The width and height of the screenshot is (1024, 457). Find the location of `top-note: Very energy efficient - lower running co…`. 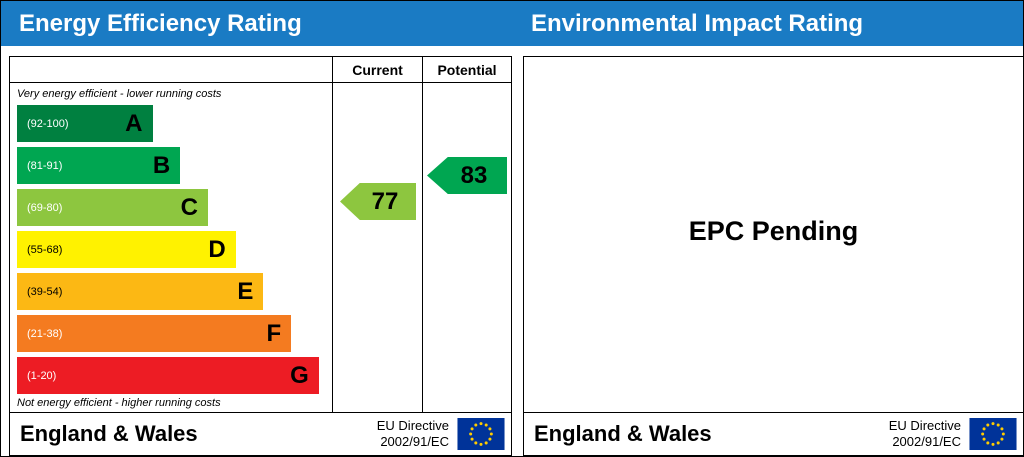

top-note: Very energy efficient - lower running co… is located at coordinates (119, 94).